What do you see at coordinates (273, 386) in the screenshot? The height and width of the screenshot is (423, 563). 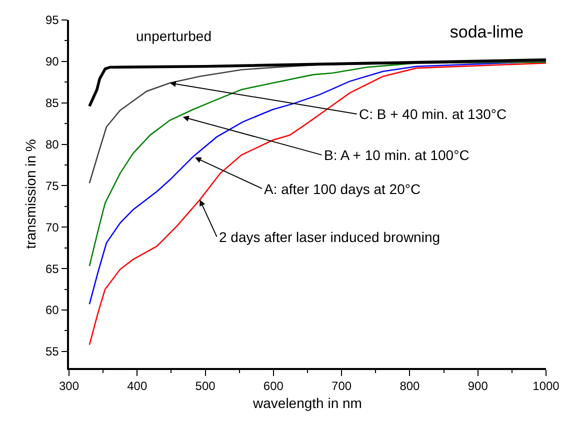 I see `x-tick-label: 600` at bounding box center [273, 386].